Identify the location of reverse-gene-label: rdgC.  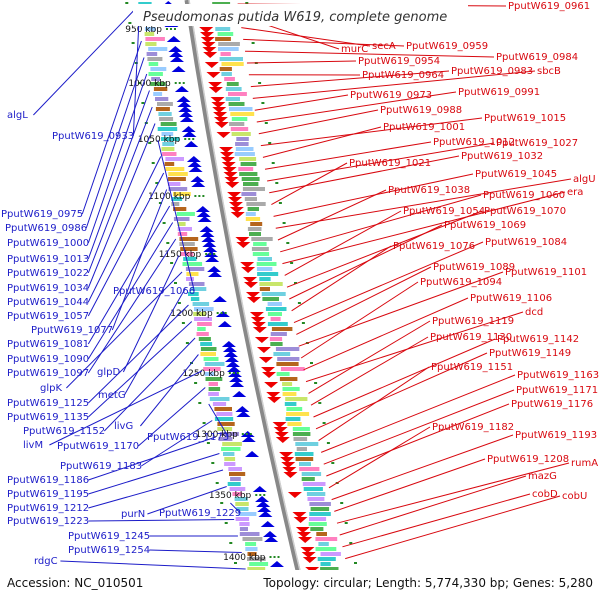
(46, 561).